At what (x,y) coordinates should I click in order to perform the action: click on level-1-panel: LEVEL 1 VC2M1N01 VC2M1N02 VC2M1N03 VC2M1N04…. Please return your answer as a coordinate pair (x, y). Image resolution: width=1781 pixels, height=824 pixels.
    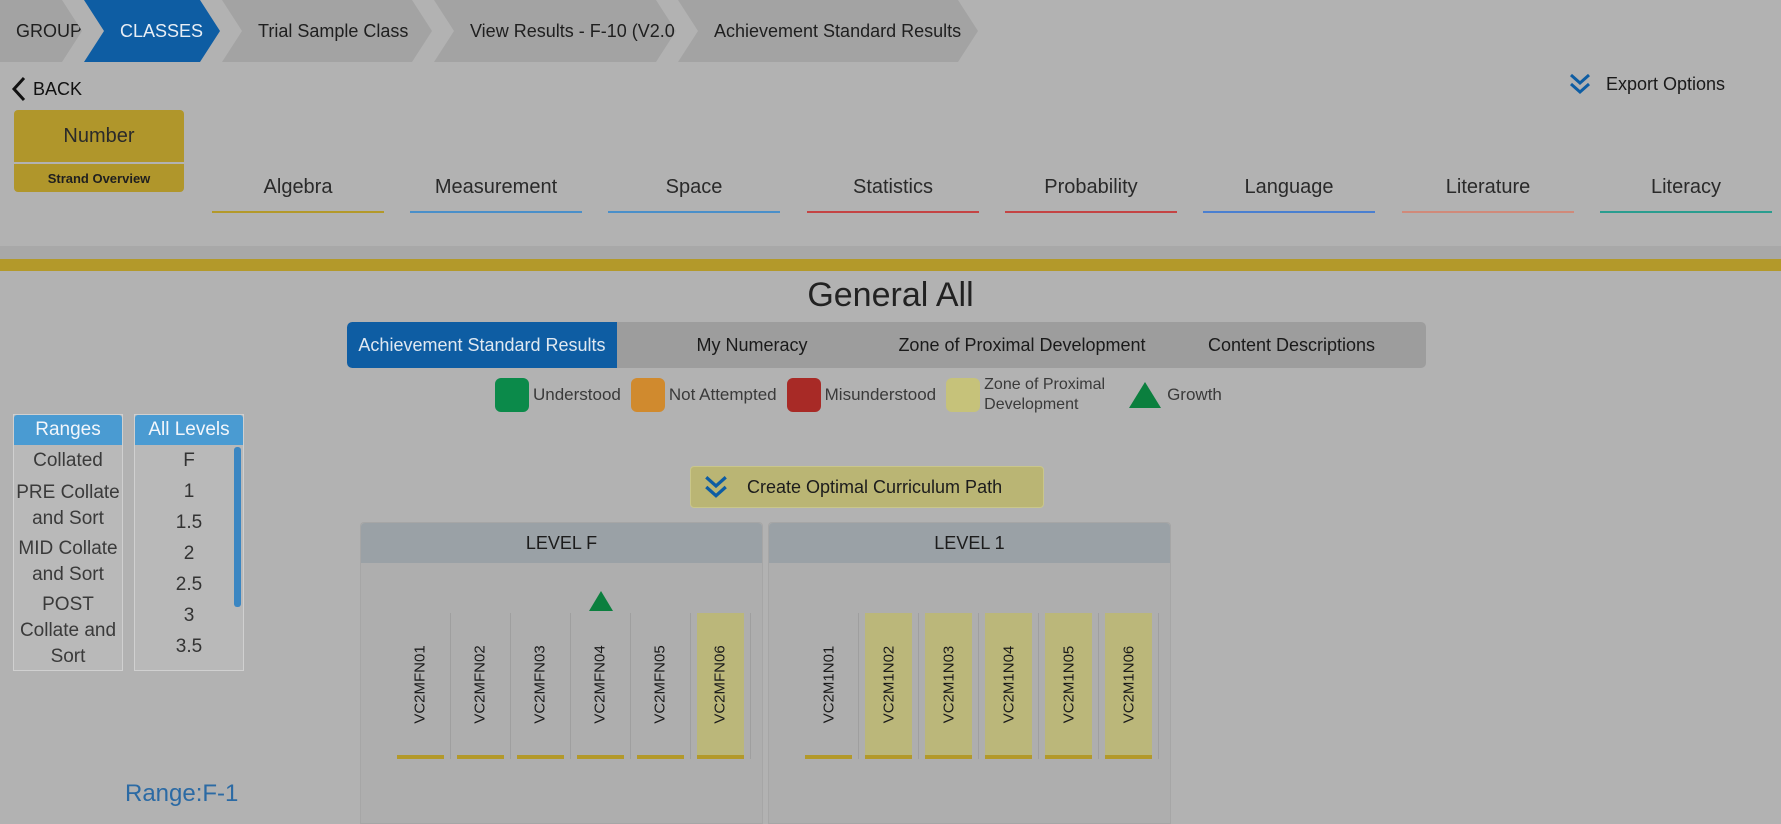
    Looking at the image, I should click on (969, 673).